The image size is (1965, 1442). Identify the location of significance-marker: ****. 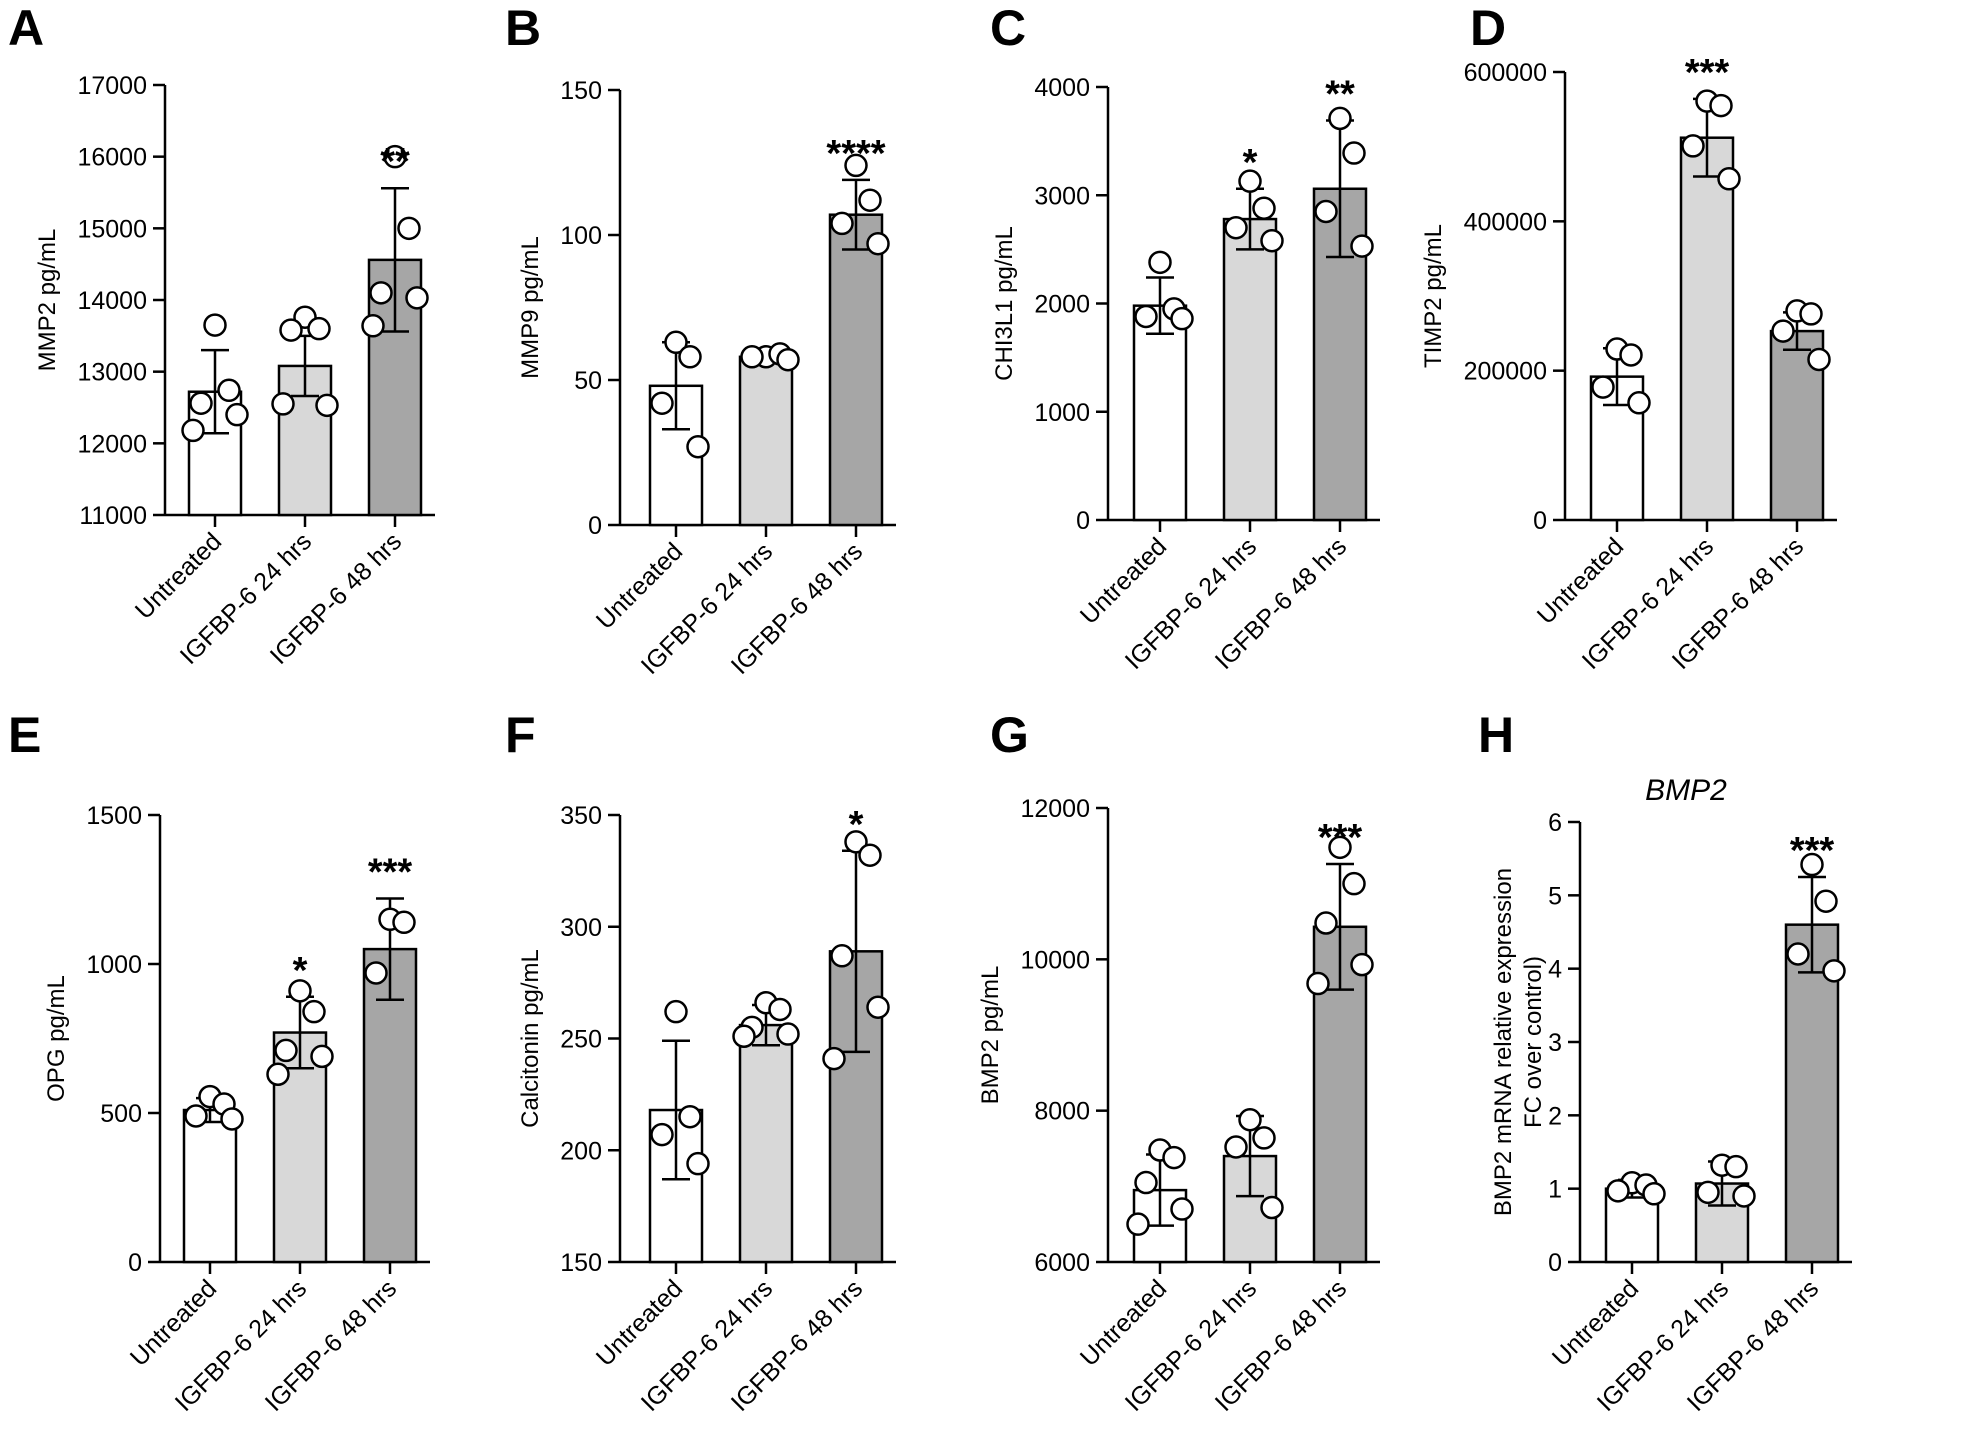
(855, 154).